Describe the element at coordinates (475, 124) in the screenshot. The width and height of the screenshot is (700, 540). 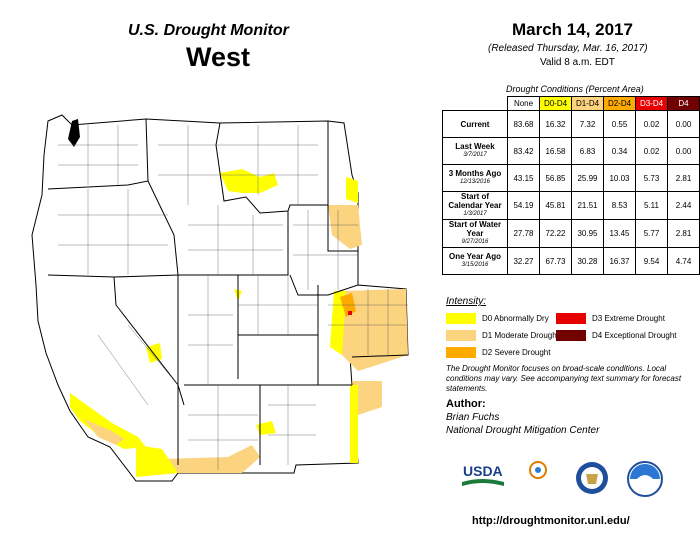
I see `row-header: Current` at that location.